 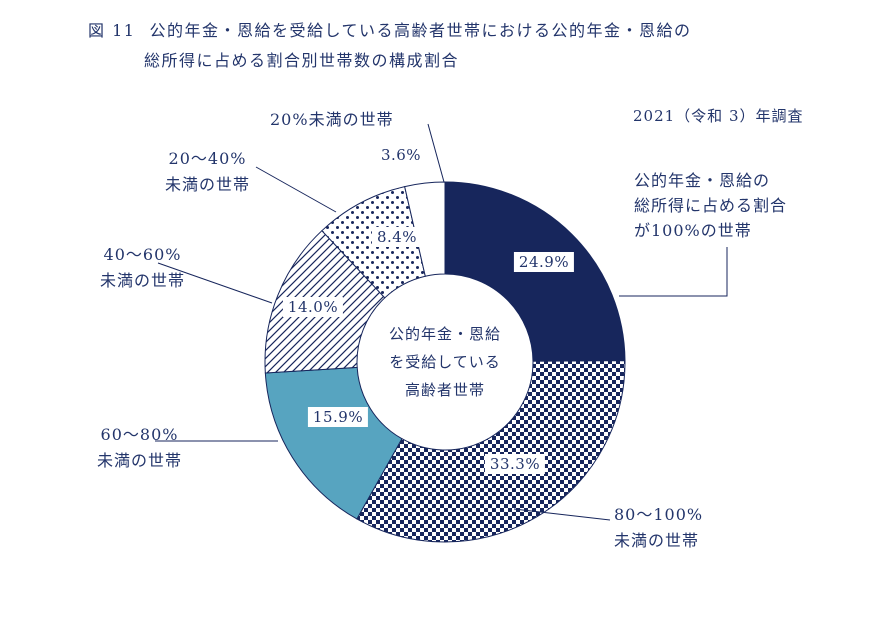 I want to click on value-20-40: 8.4%, so click(x=397, y=237).